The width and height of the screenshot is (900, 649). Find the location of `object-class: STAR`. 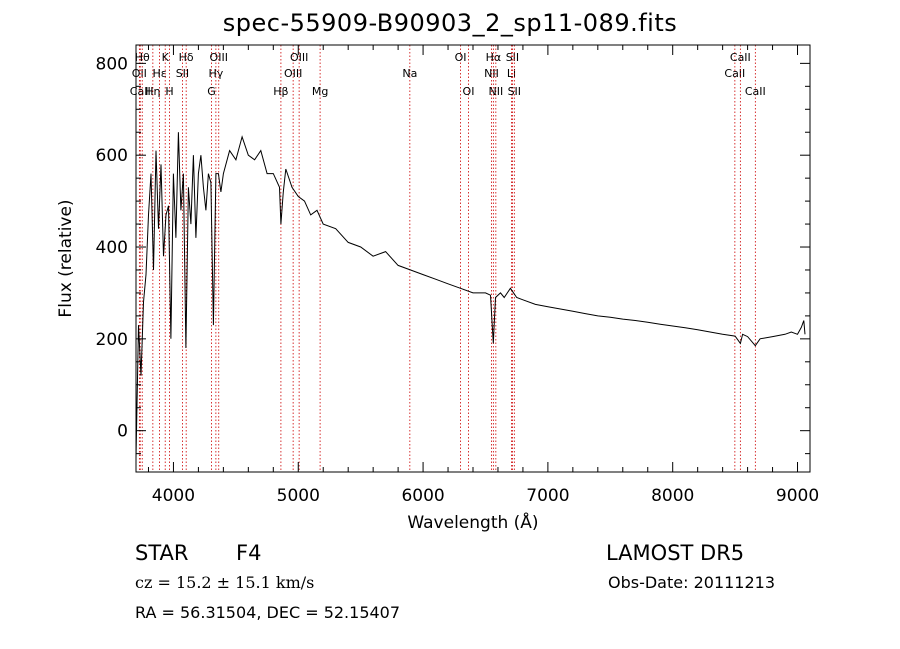

object-class: STAR is located at coordinates (162, 553).